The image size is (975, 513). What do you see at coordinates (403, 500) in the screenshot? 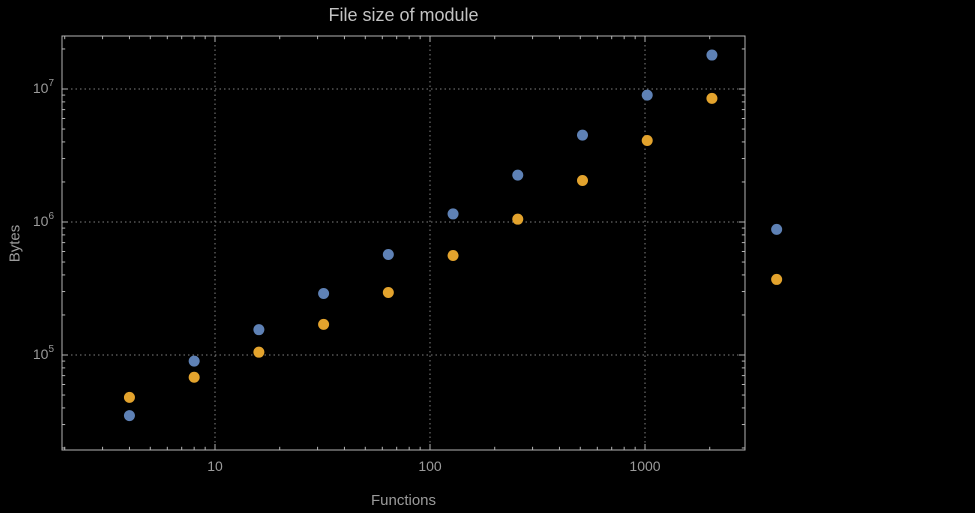
I see `x-axis-label: Functions` at bounding box center [403, 500].